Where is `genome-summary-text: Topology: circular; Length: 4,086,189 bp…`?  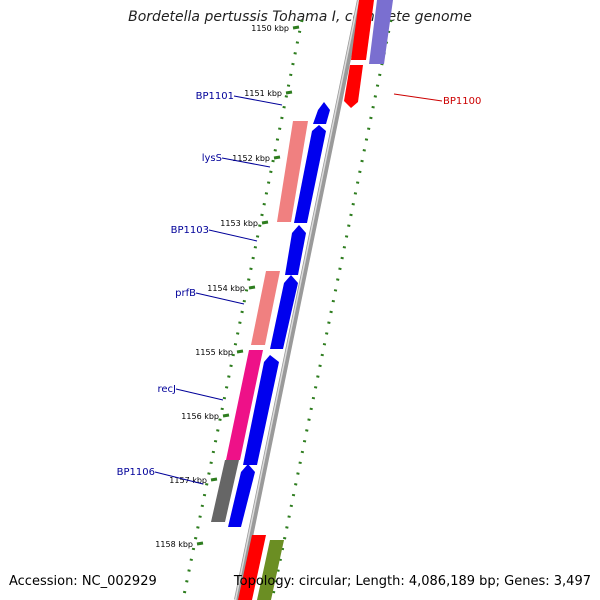 genome-summary-text: Topology: circular; Length: 4,086,189 bp… is located at coordinates (412, 581).